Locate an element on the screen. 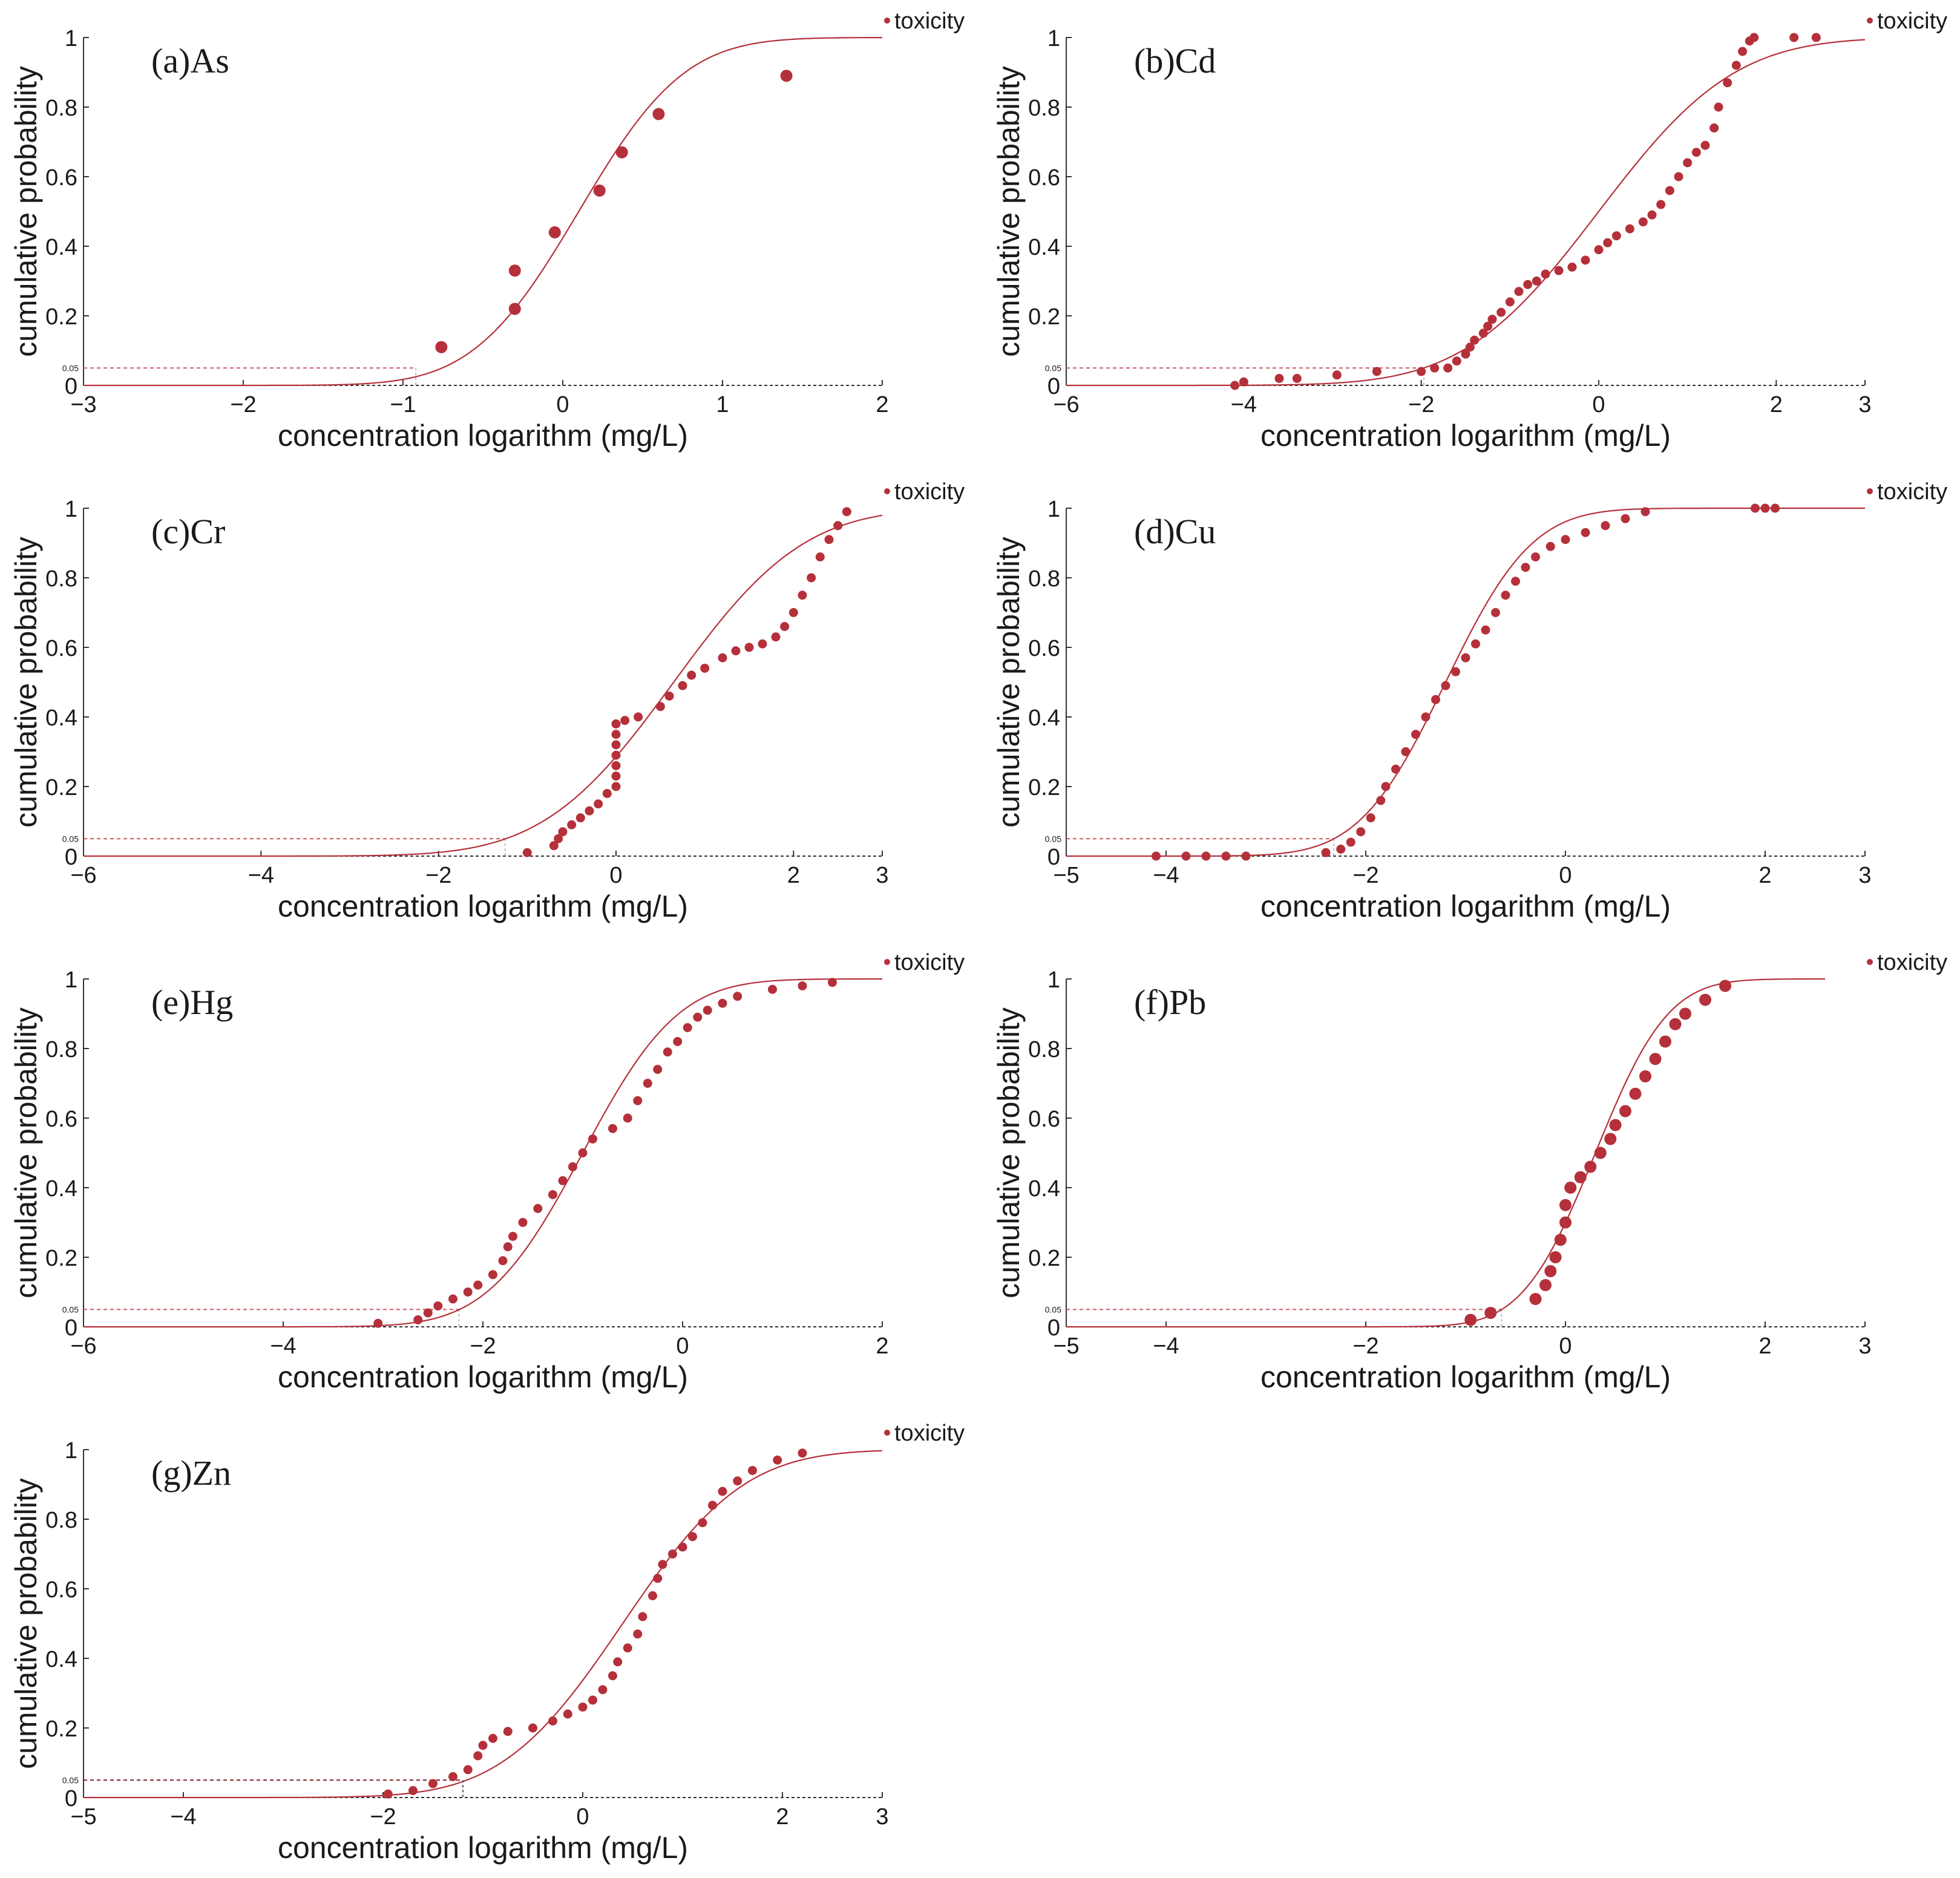  y-tick-label: 0 is located at coordinates (71, 386).